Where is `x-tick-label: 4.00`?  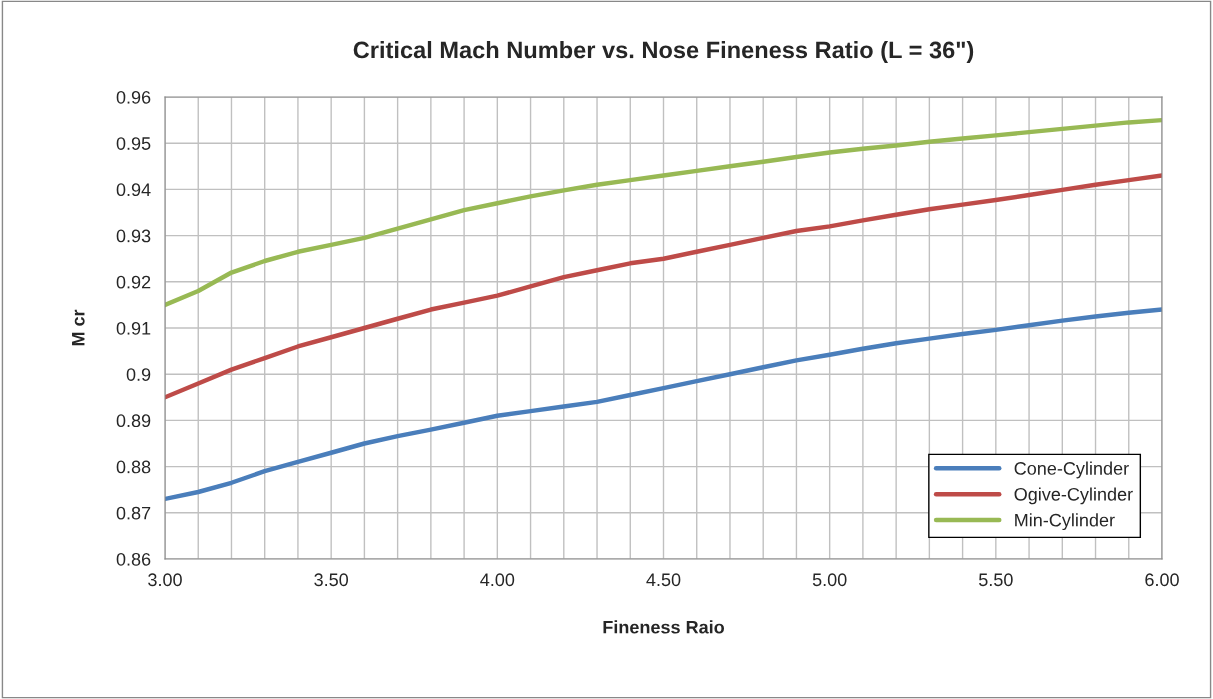 x-tick-label: 4.00 is located at coordinates (497, 580).